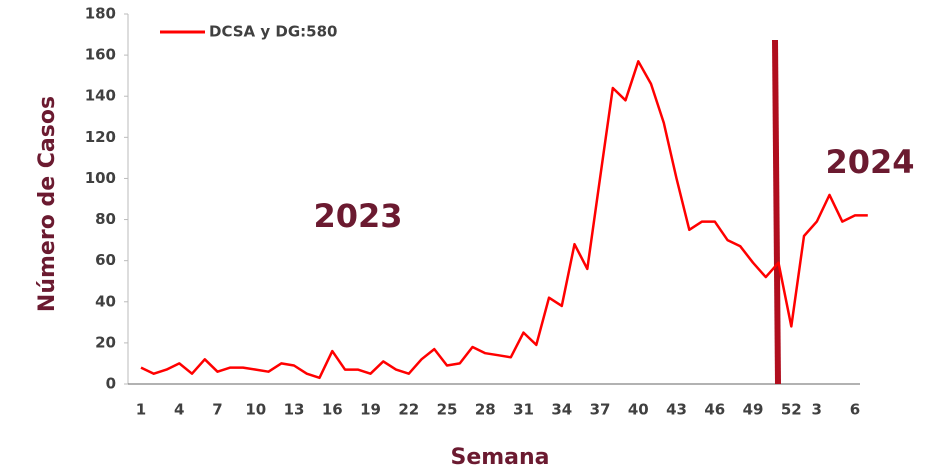 The width and height of the screenshot is (944, 472). Describe the element at coordinates (357, 216) in the screenshot. I see `annotation: 2023` at that location.